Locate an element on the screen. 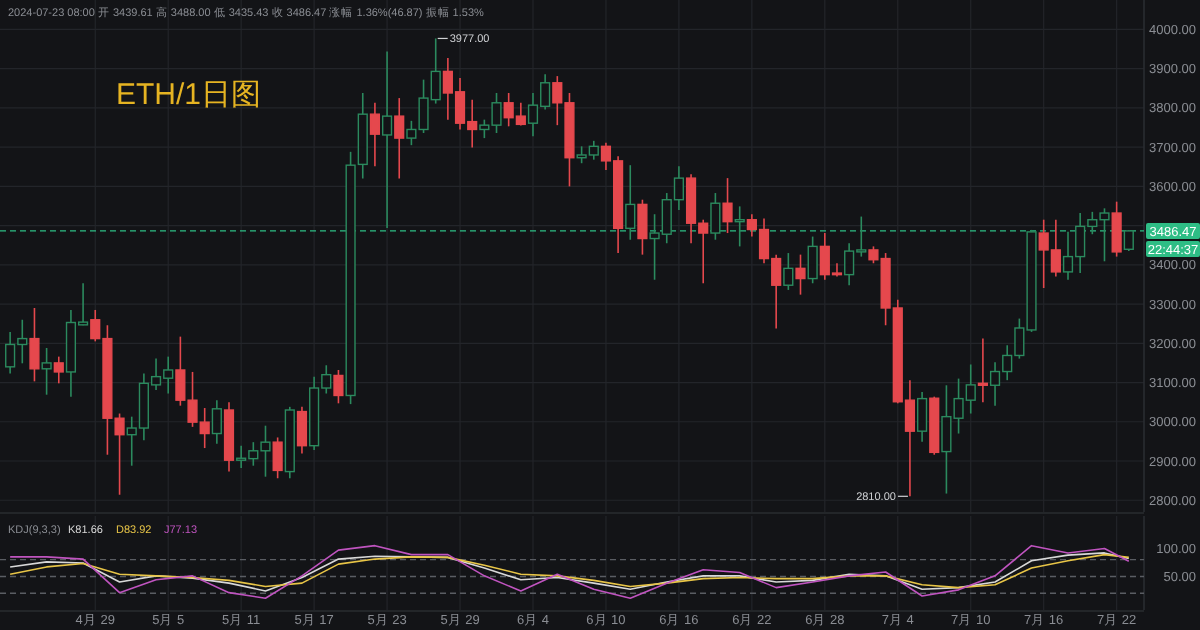  title: ETH/1日图 is located at coordinates (189, 95).